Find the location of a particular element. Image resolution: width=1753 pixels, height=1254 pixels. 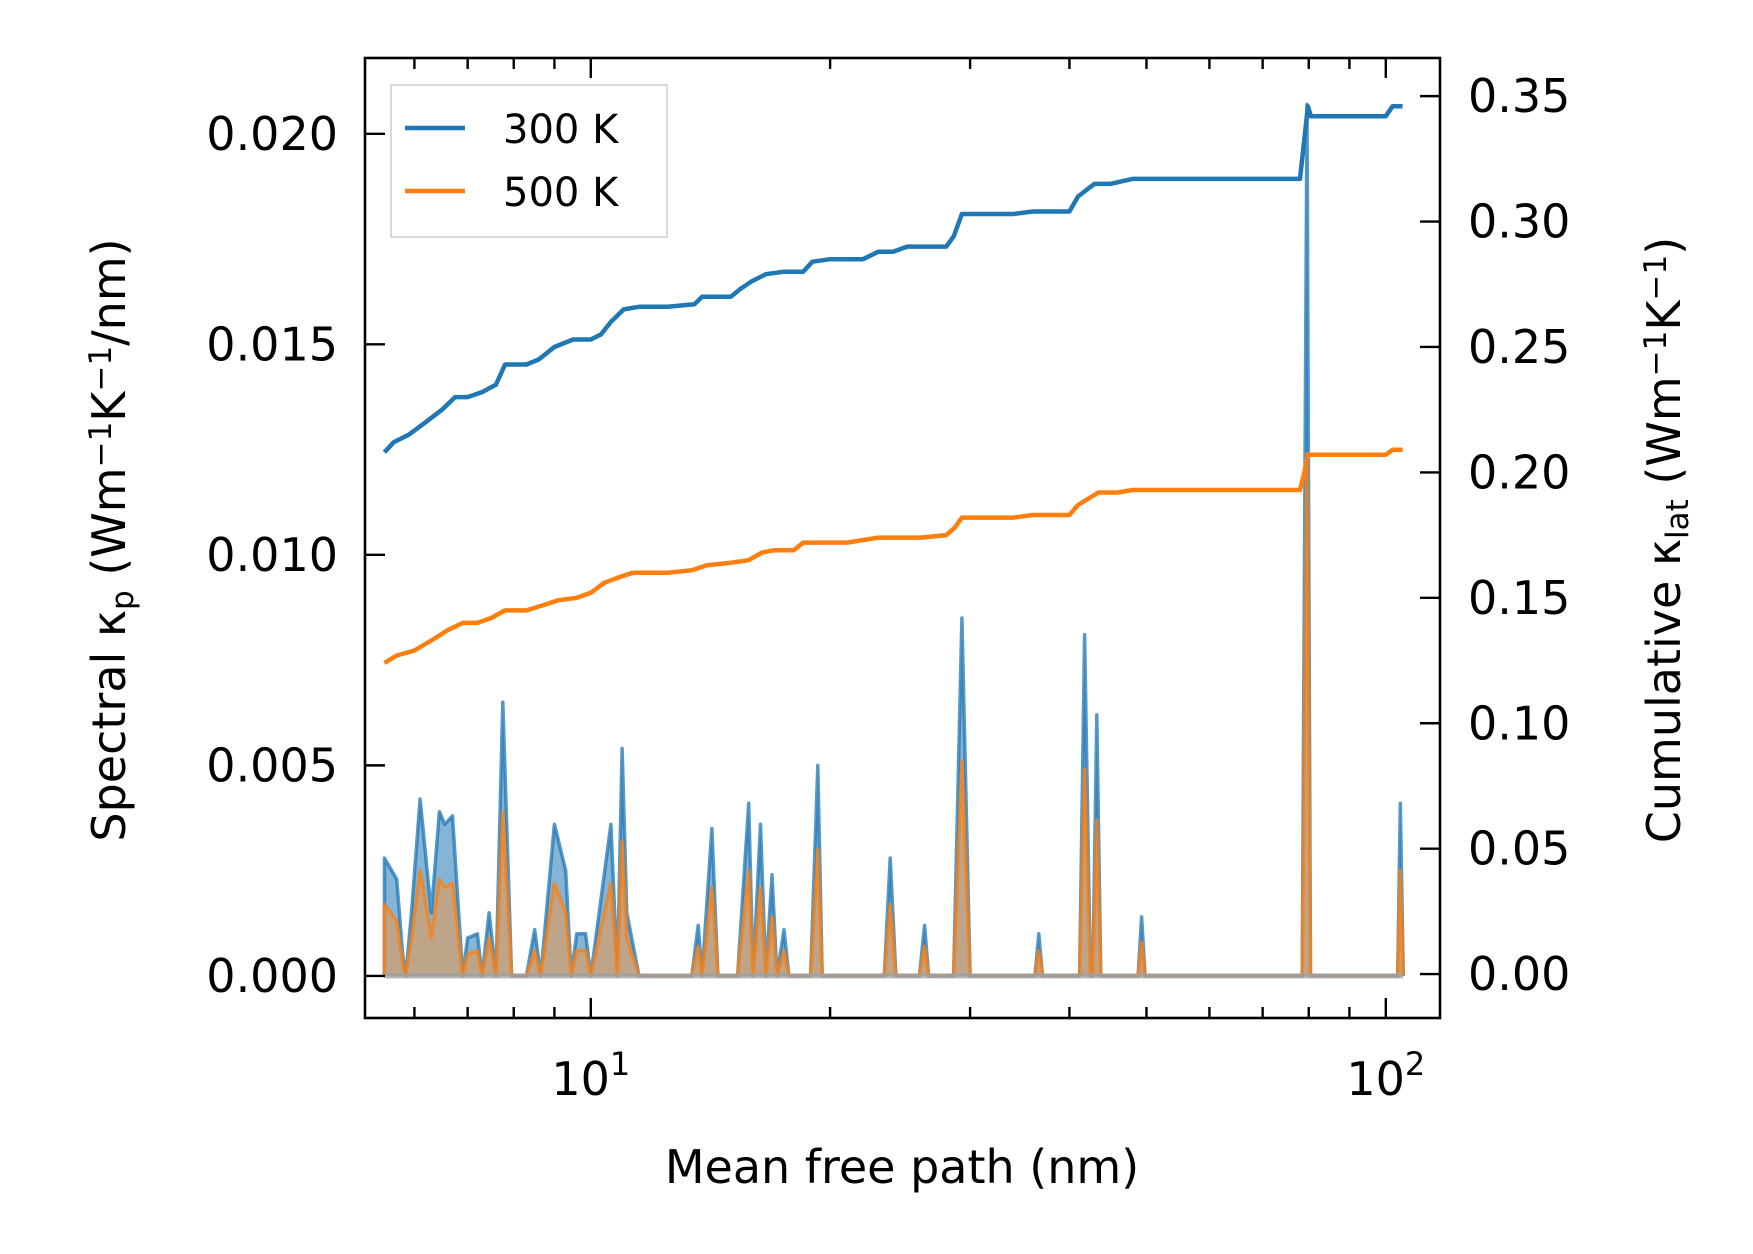

right-y-tick-label: 0.10 is located at coordinates (1519, 723).